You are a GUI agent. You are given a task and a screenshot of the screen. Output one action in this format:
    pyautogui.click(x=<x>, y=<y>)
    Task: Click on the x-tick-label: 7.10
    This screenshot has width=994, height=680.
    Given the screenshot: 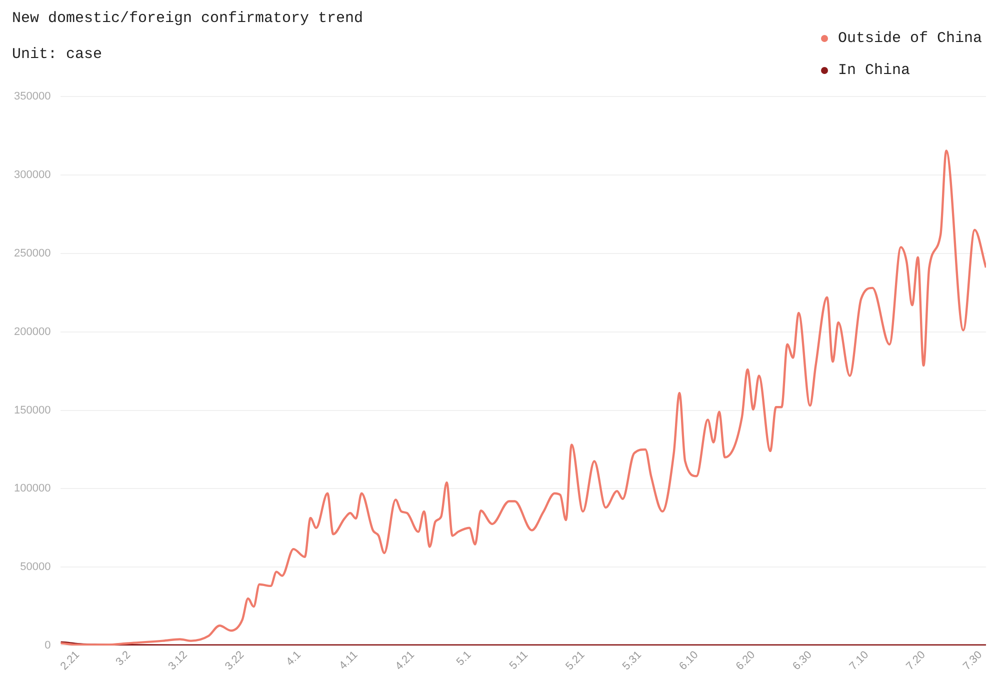 What is the action you would take?
    pyautogui.click(x=859, y=660)
    